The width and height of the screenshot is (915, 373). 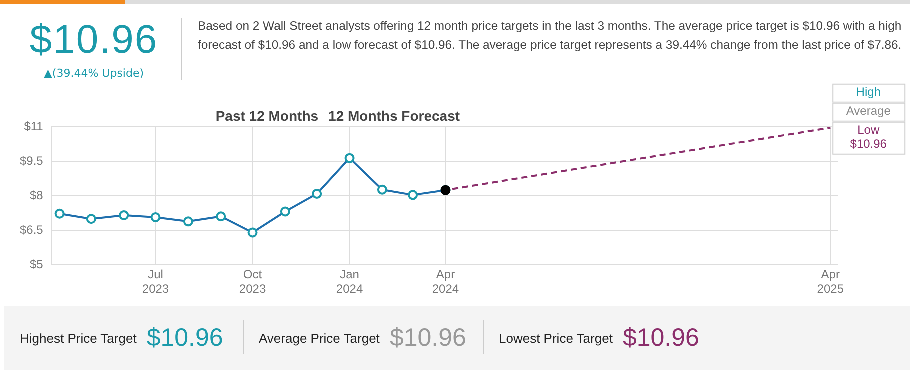 I want to click on x-tick-label: Apr 2024, so click(x=446, y=282).